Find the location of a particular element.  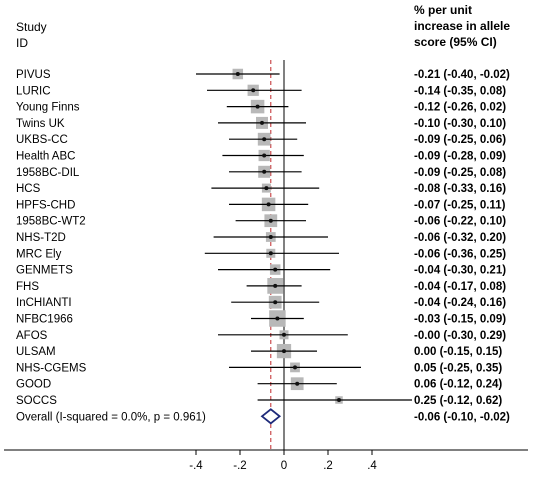

study-label: 1958BC-DIL is located at coordinates (48, 173).